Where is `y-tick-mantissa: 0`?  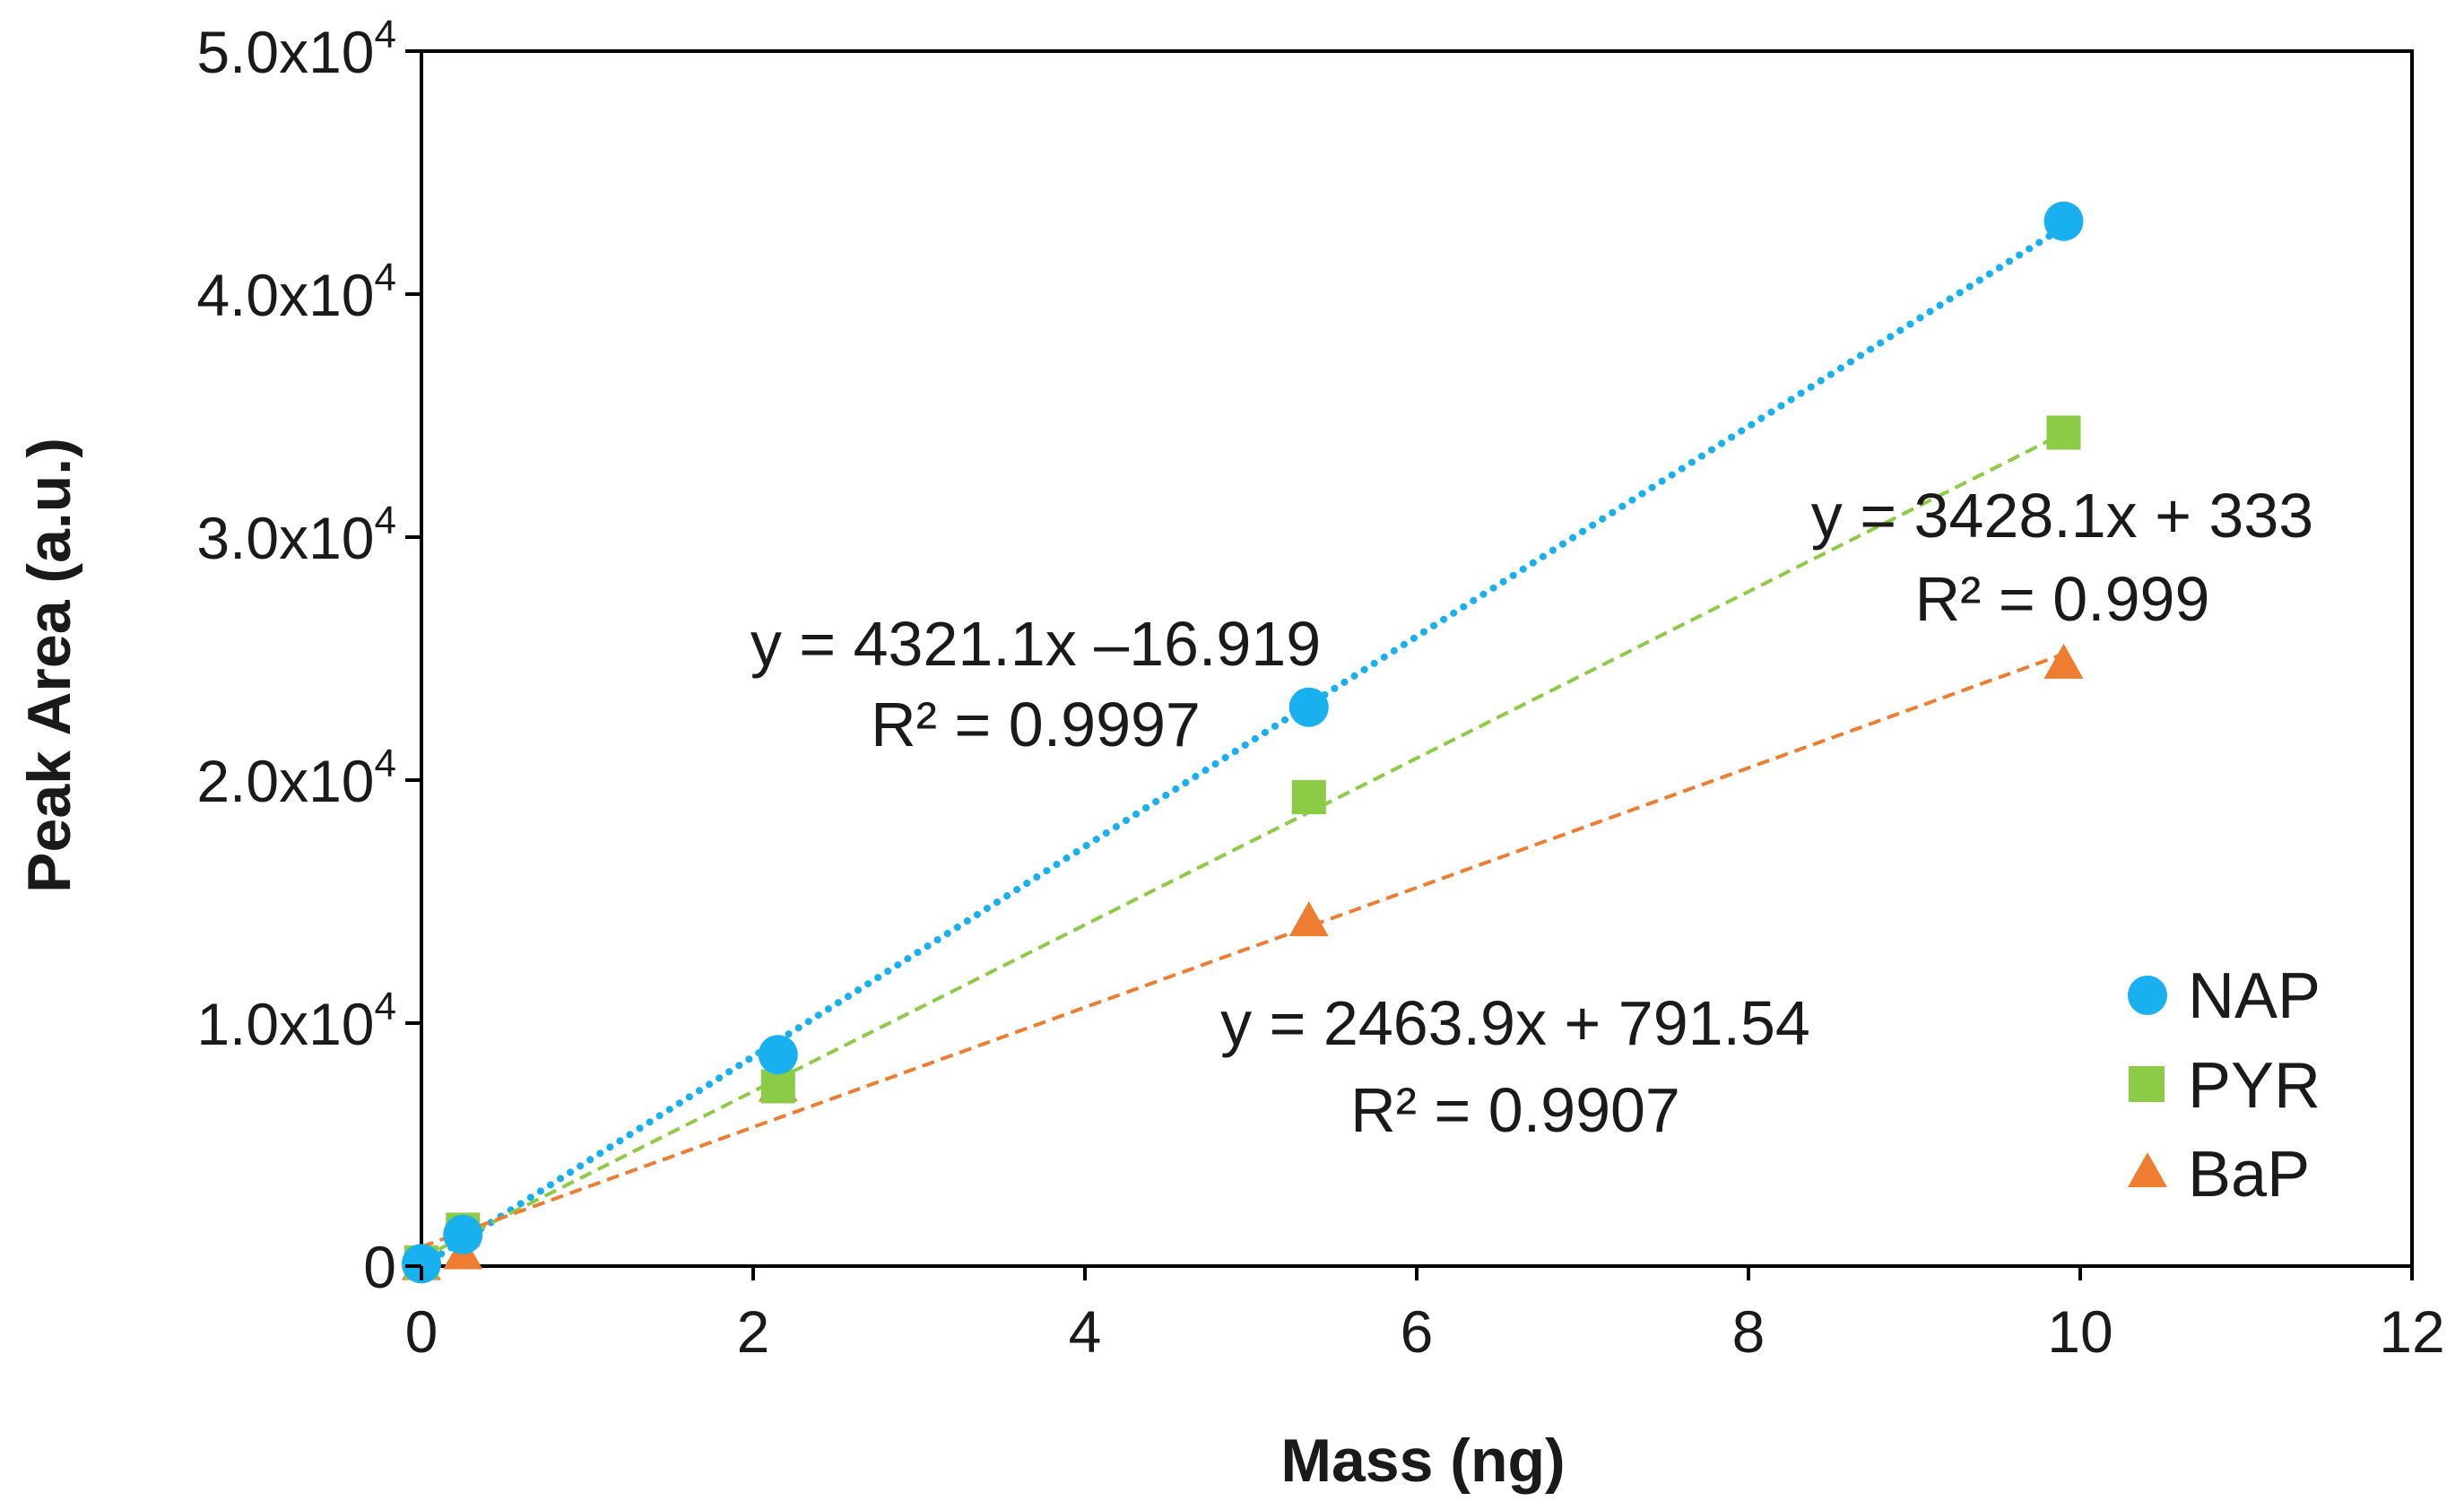
y-tick-mantissa: 0 is located at coordinates (379, 1267).